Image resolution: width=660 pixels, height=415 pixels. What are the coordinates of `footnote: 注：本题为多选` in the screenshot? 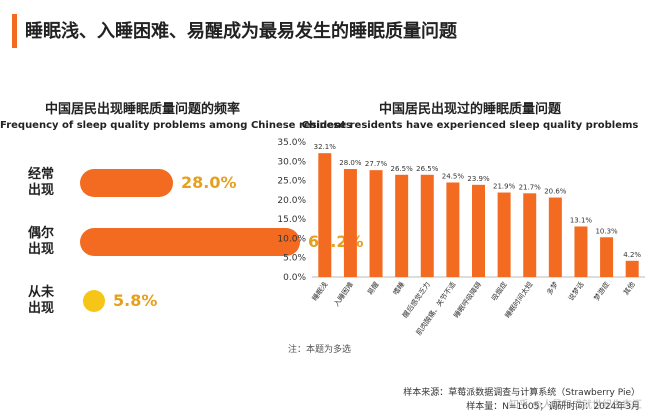 It's located at (320, 350).